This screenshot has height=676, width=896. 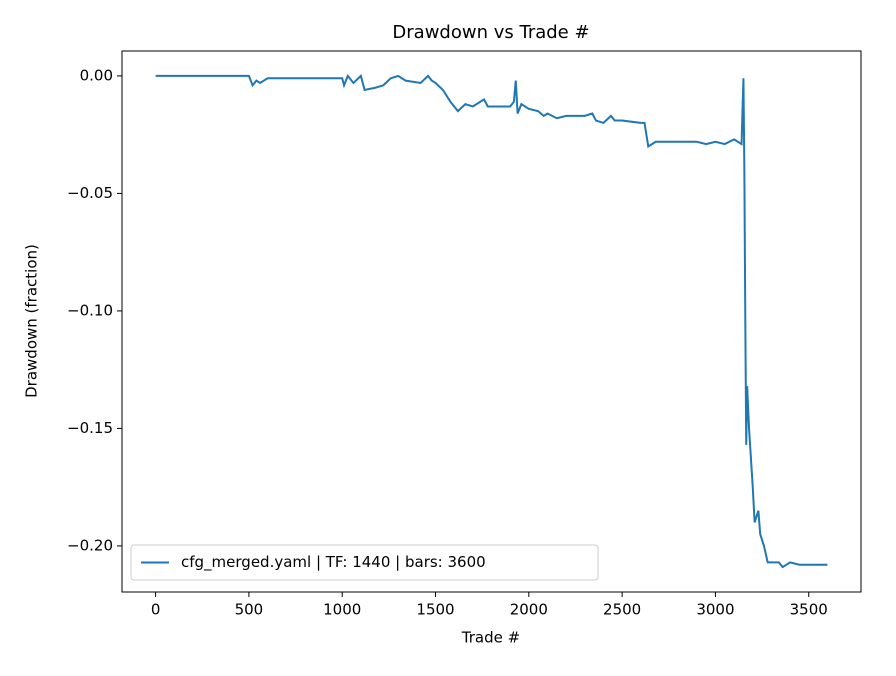 I want to click on y-tick-label: −0.20, so click(x=90, y=545).